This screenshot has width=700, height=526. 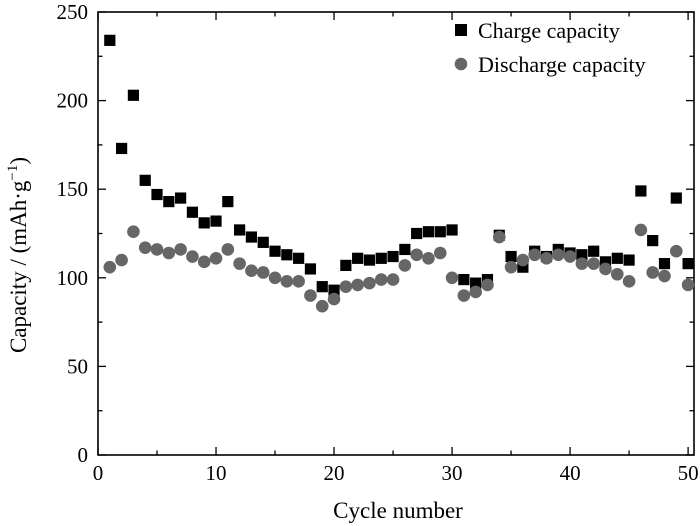 I want to click on y-axis-label-superscript: −1, so click(x=13, y=173).